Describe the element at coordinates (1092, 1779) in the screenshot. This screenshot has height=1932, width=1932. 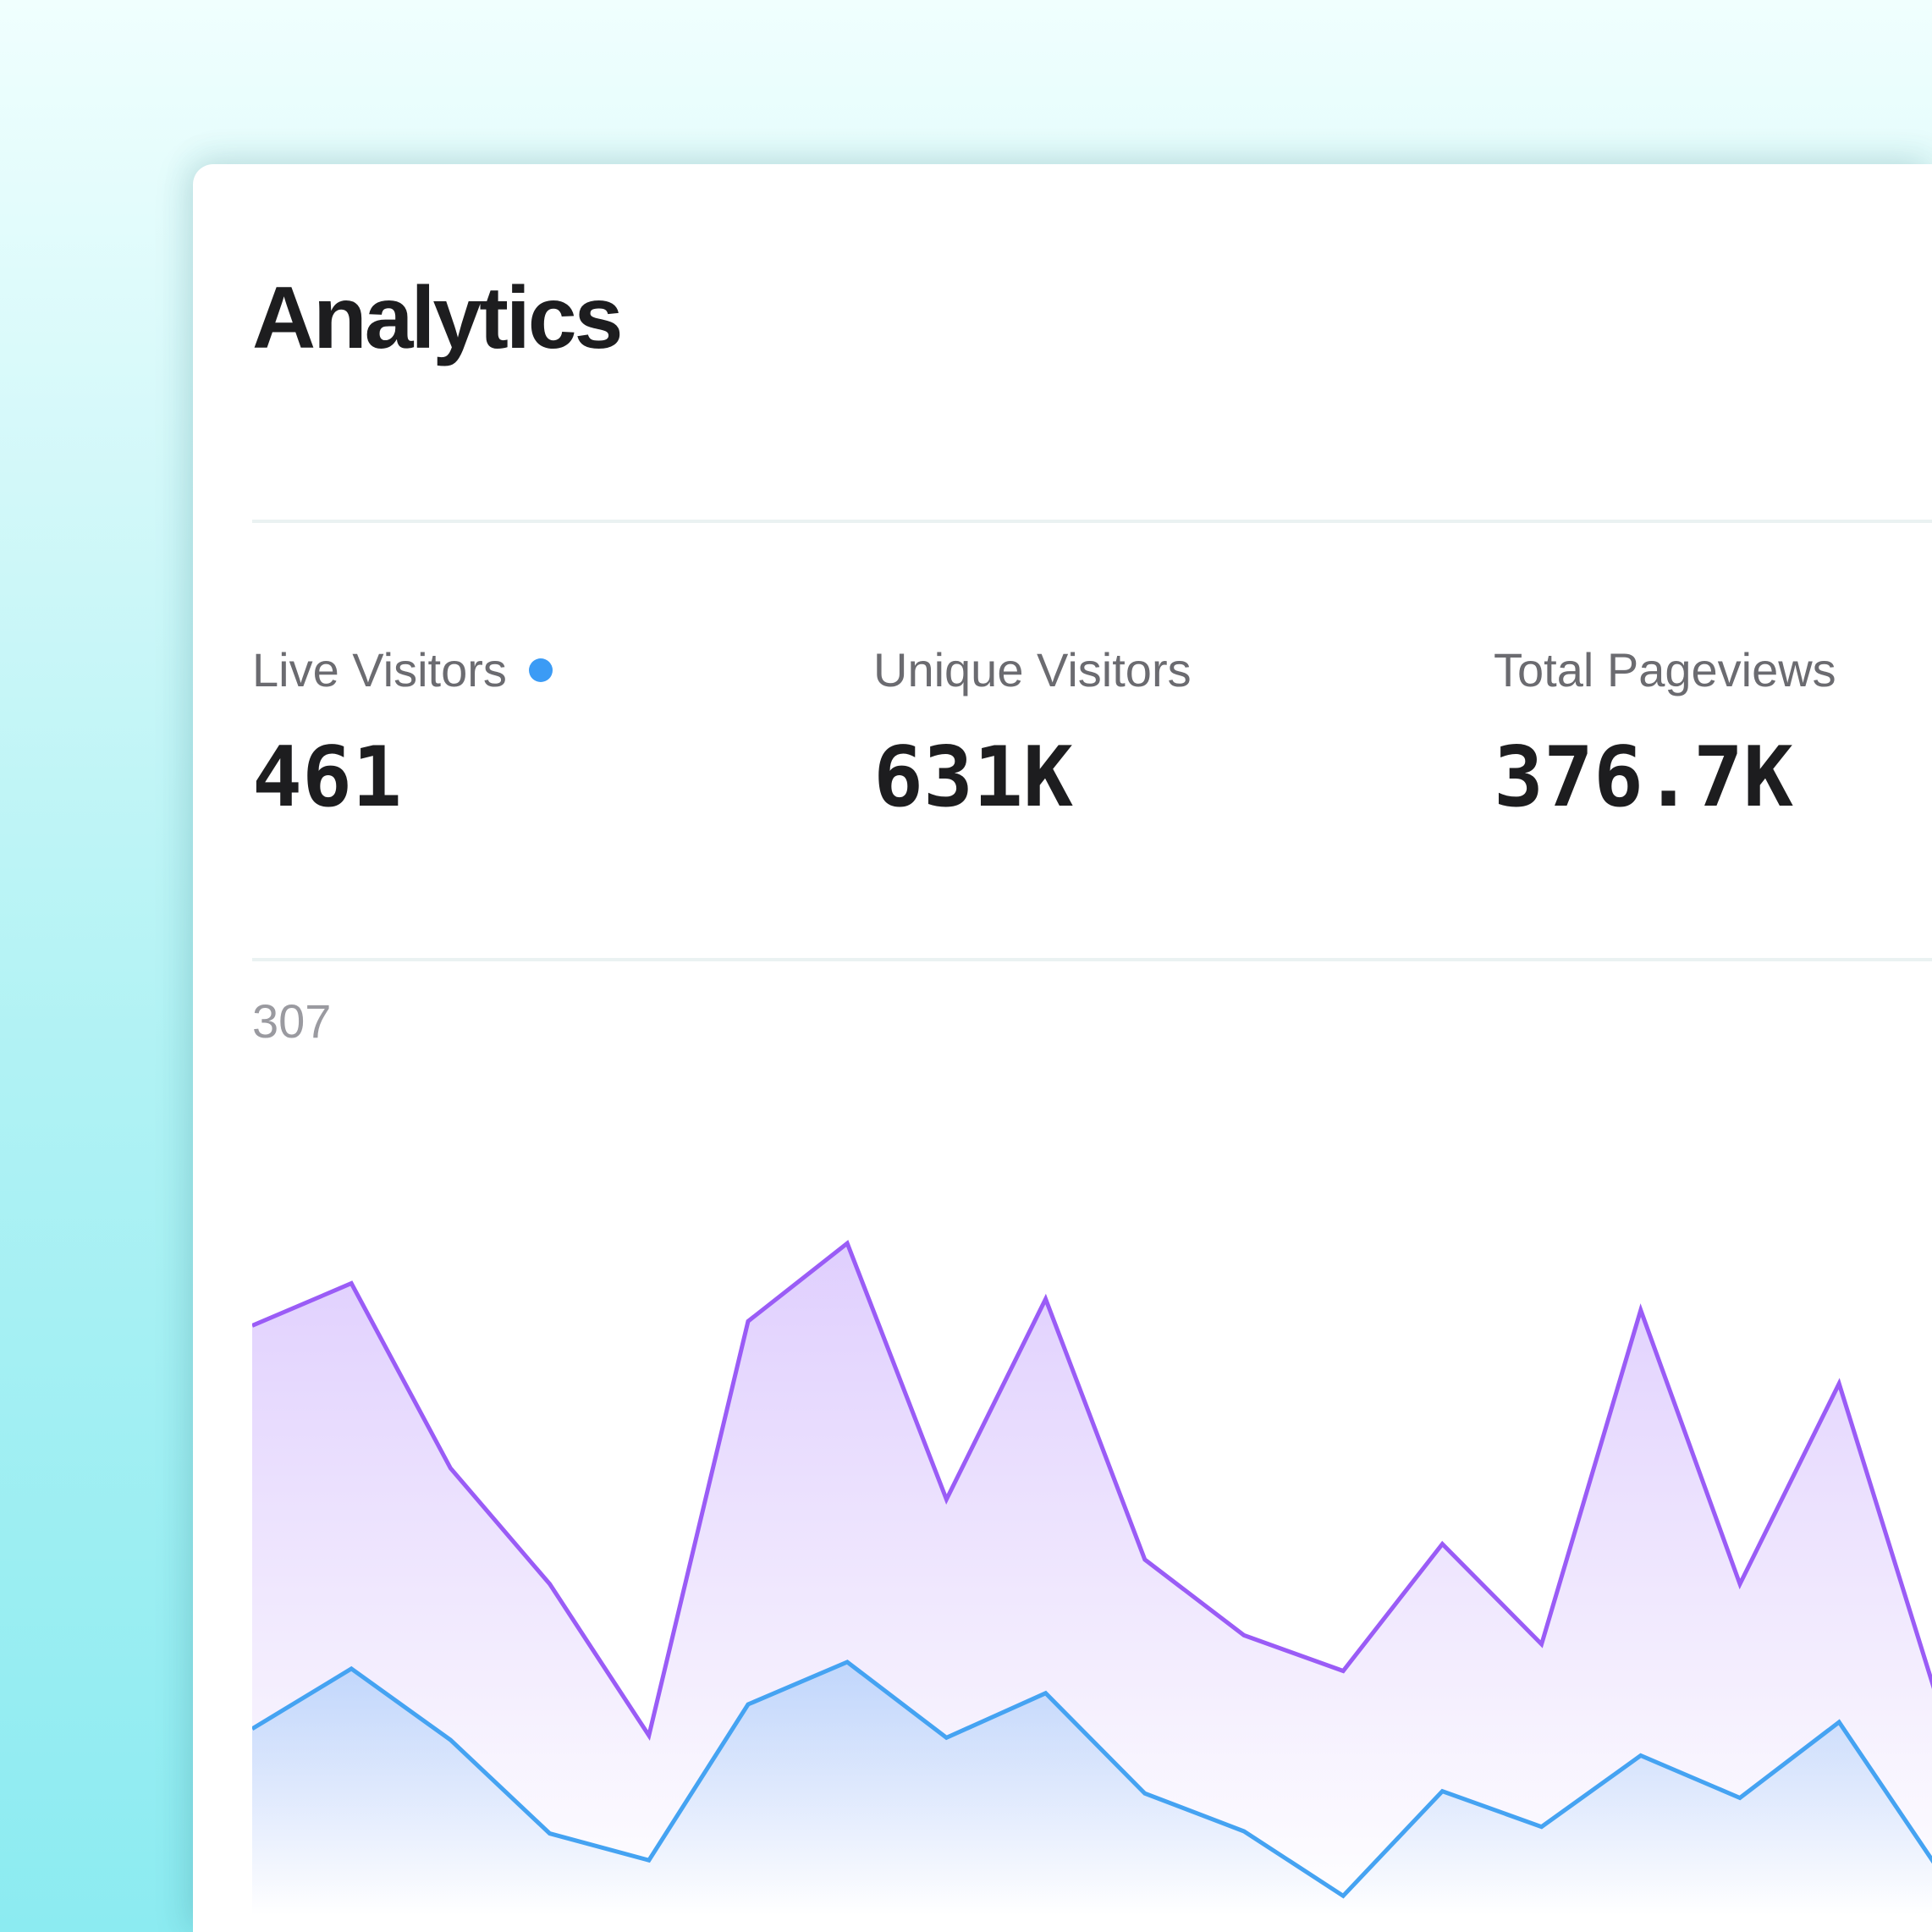
I see `visitors-line` at that location.